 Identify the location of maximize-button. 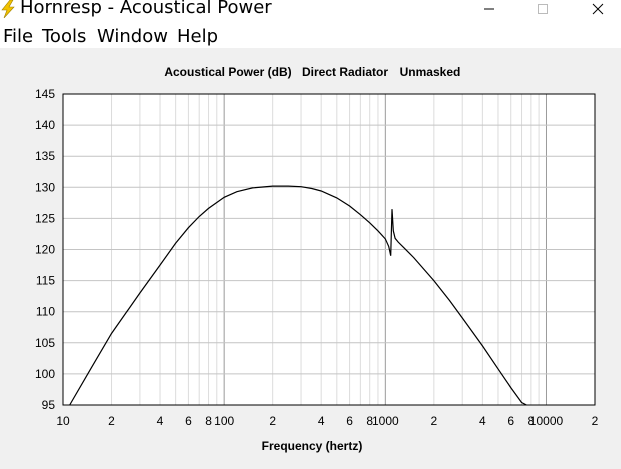
(543, 9).